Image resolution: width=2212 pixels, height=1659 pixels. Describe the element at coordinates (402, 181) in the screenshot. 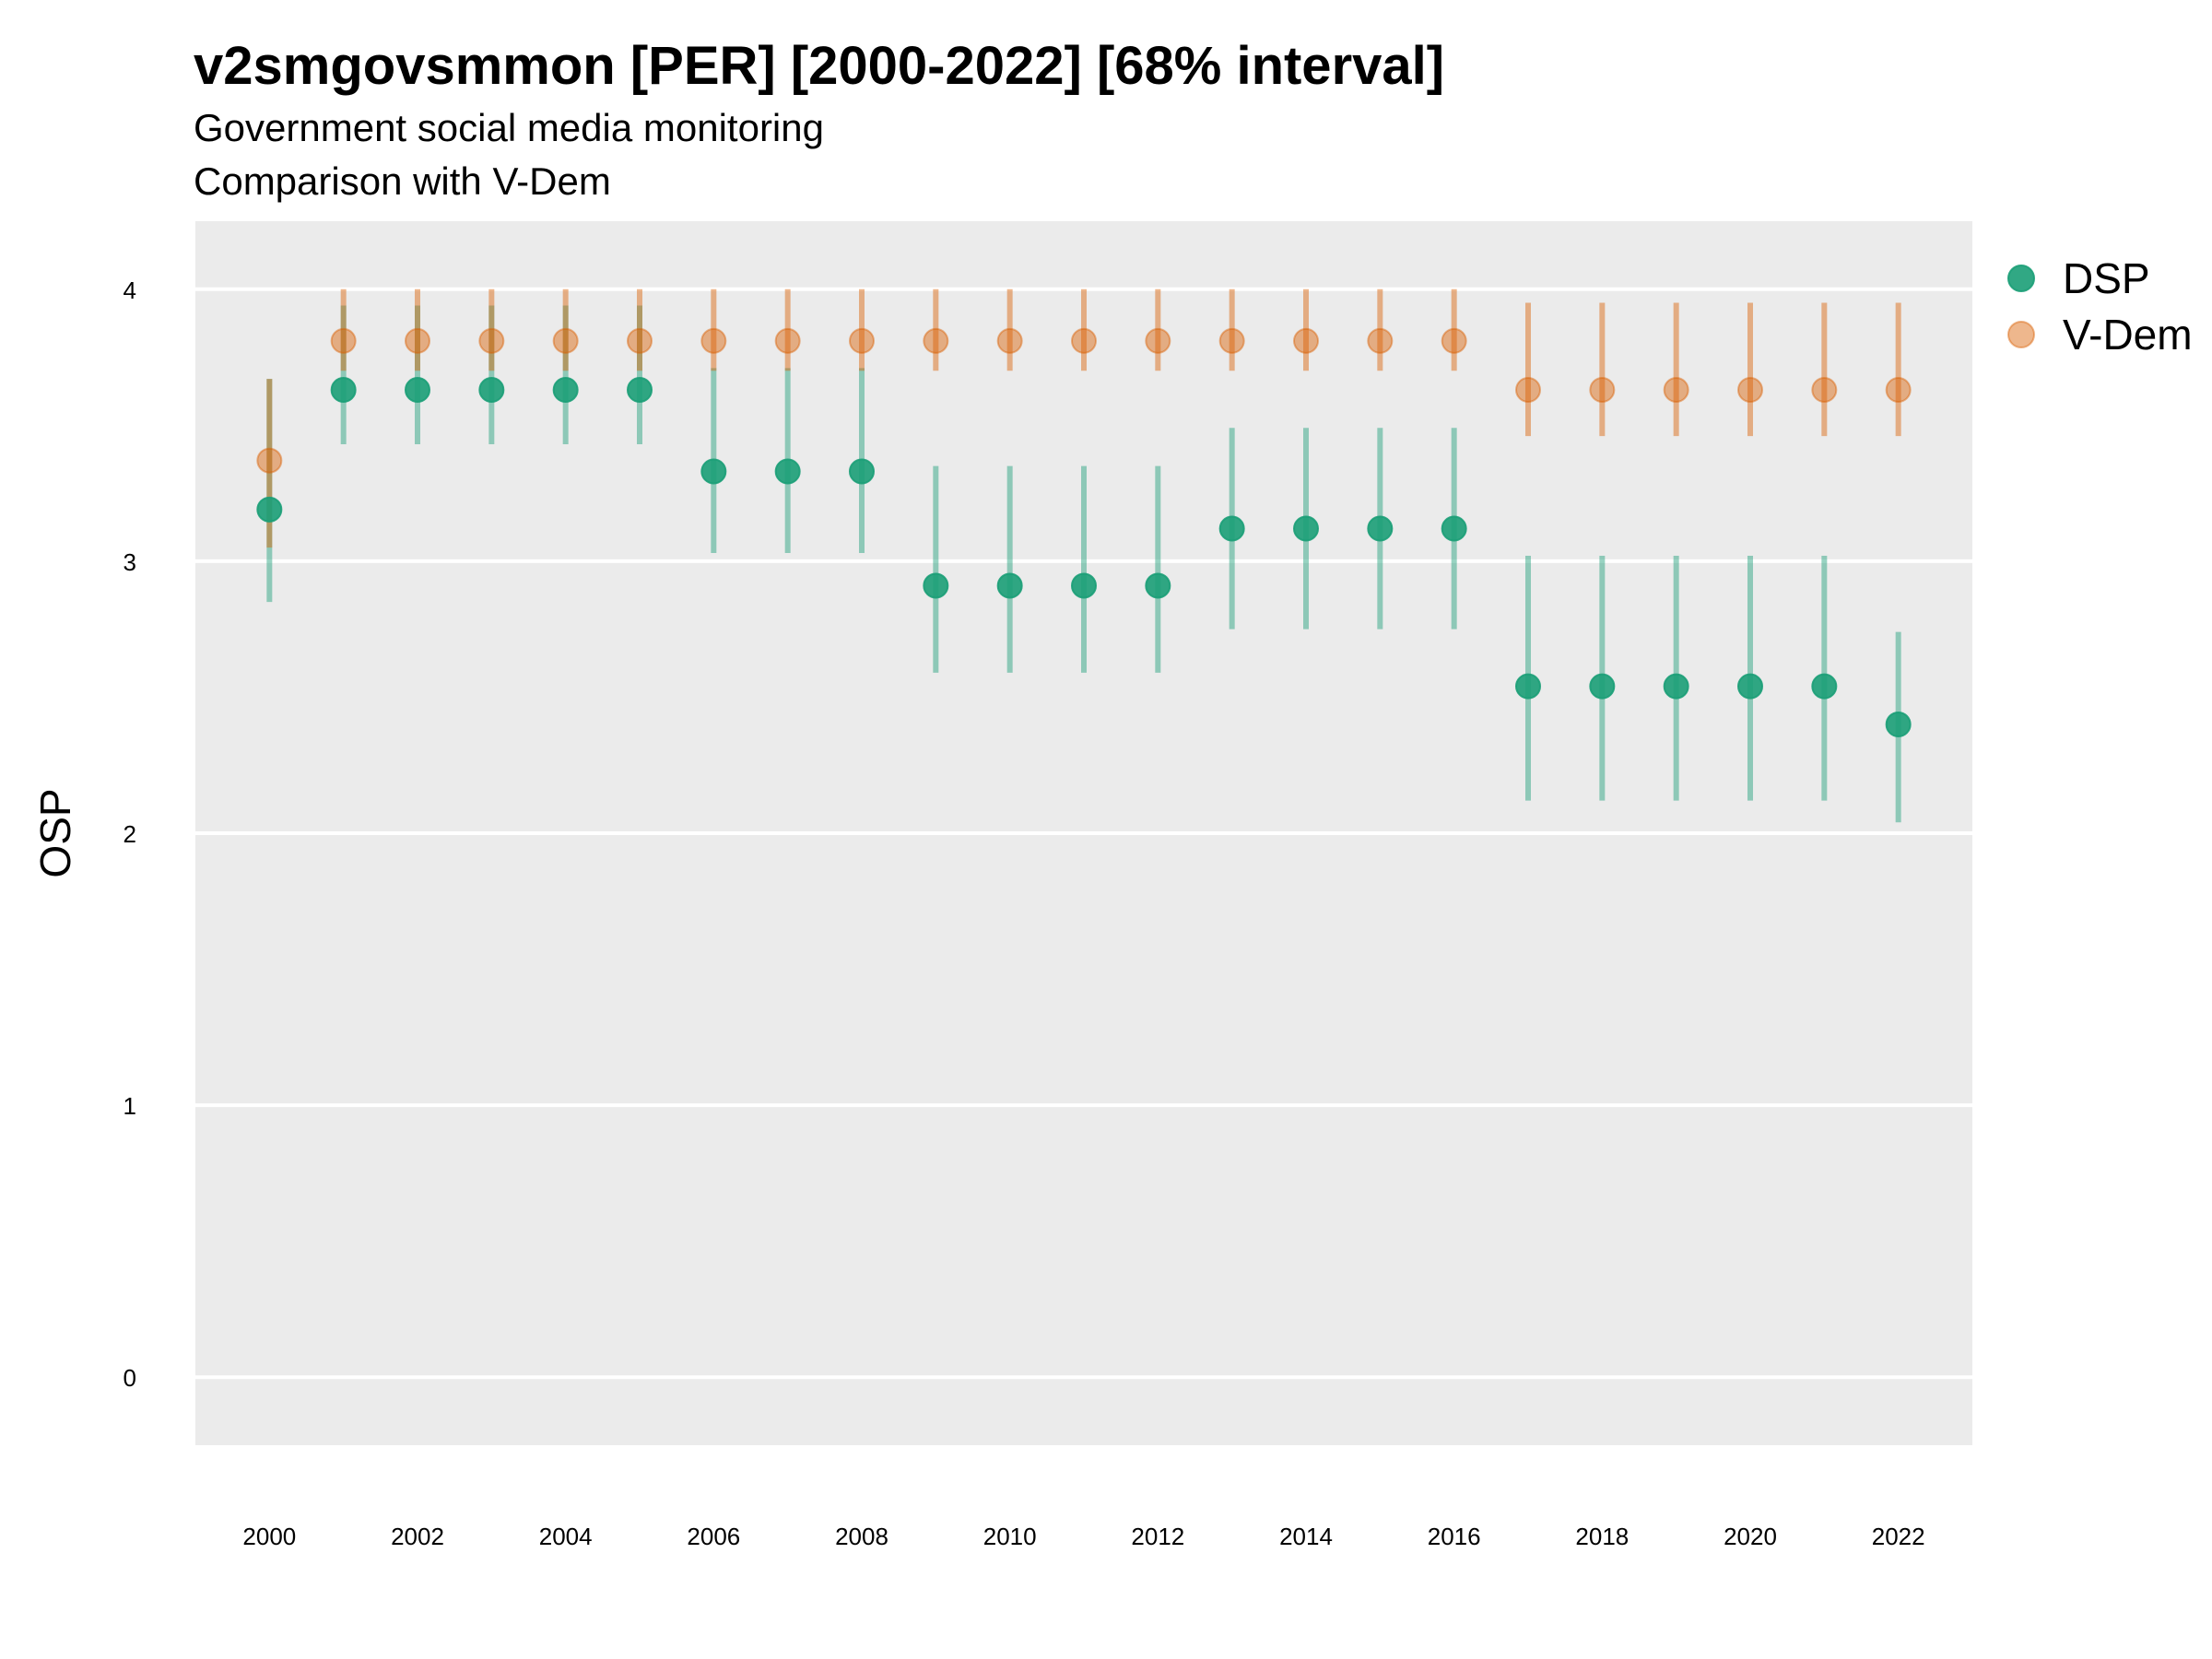

I see `chart-caption: Comparison with V-Dem` at that location.